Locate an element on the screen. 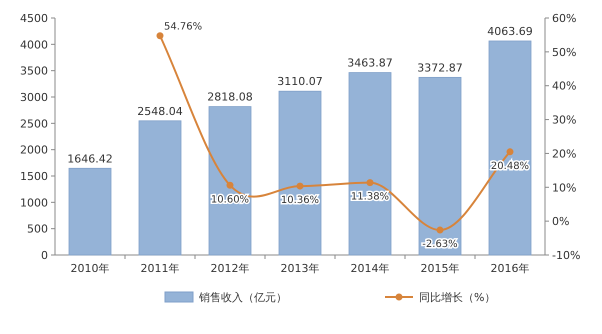  data-label: 3463.87 is located at coordinates (370, 63).